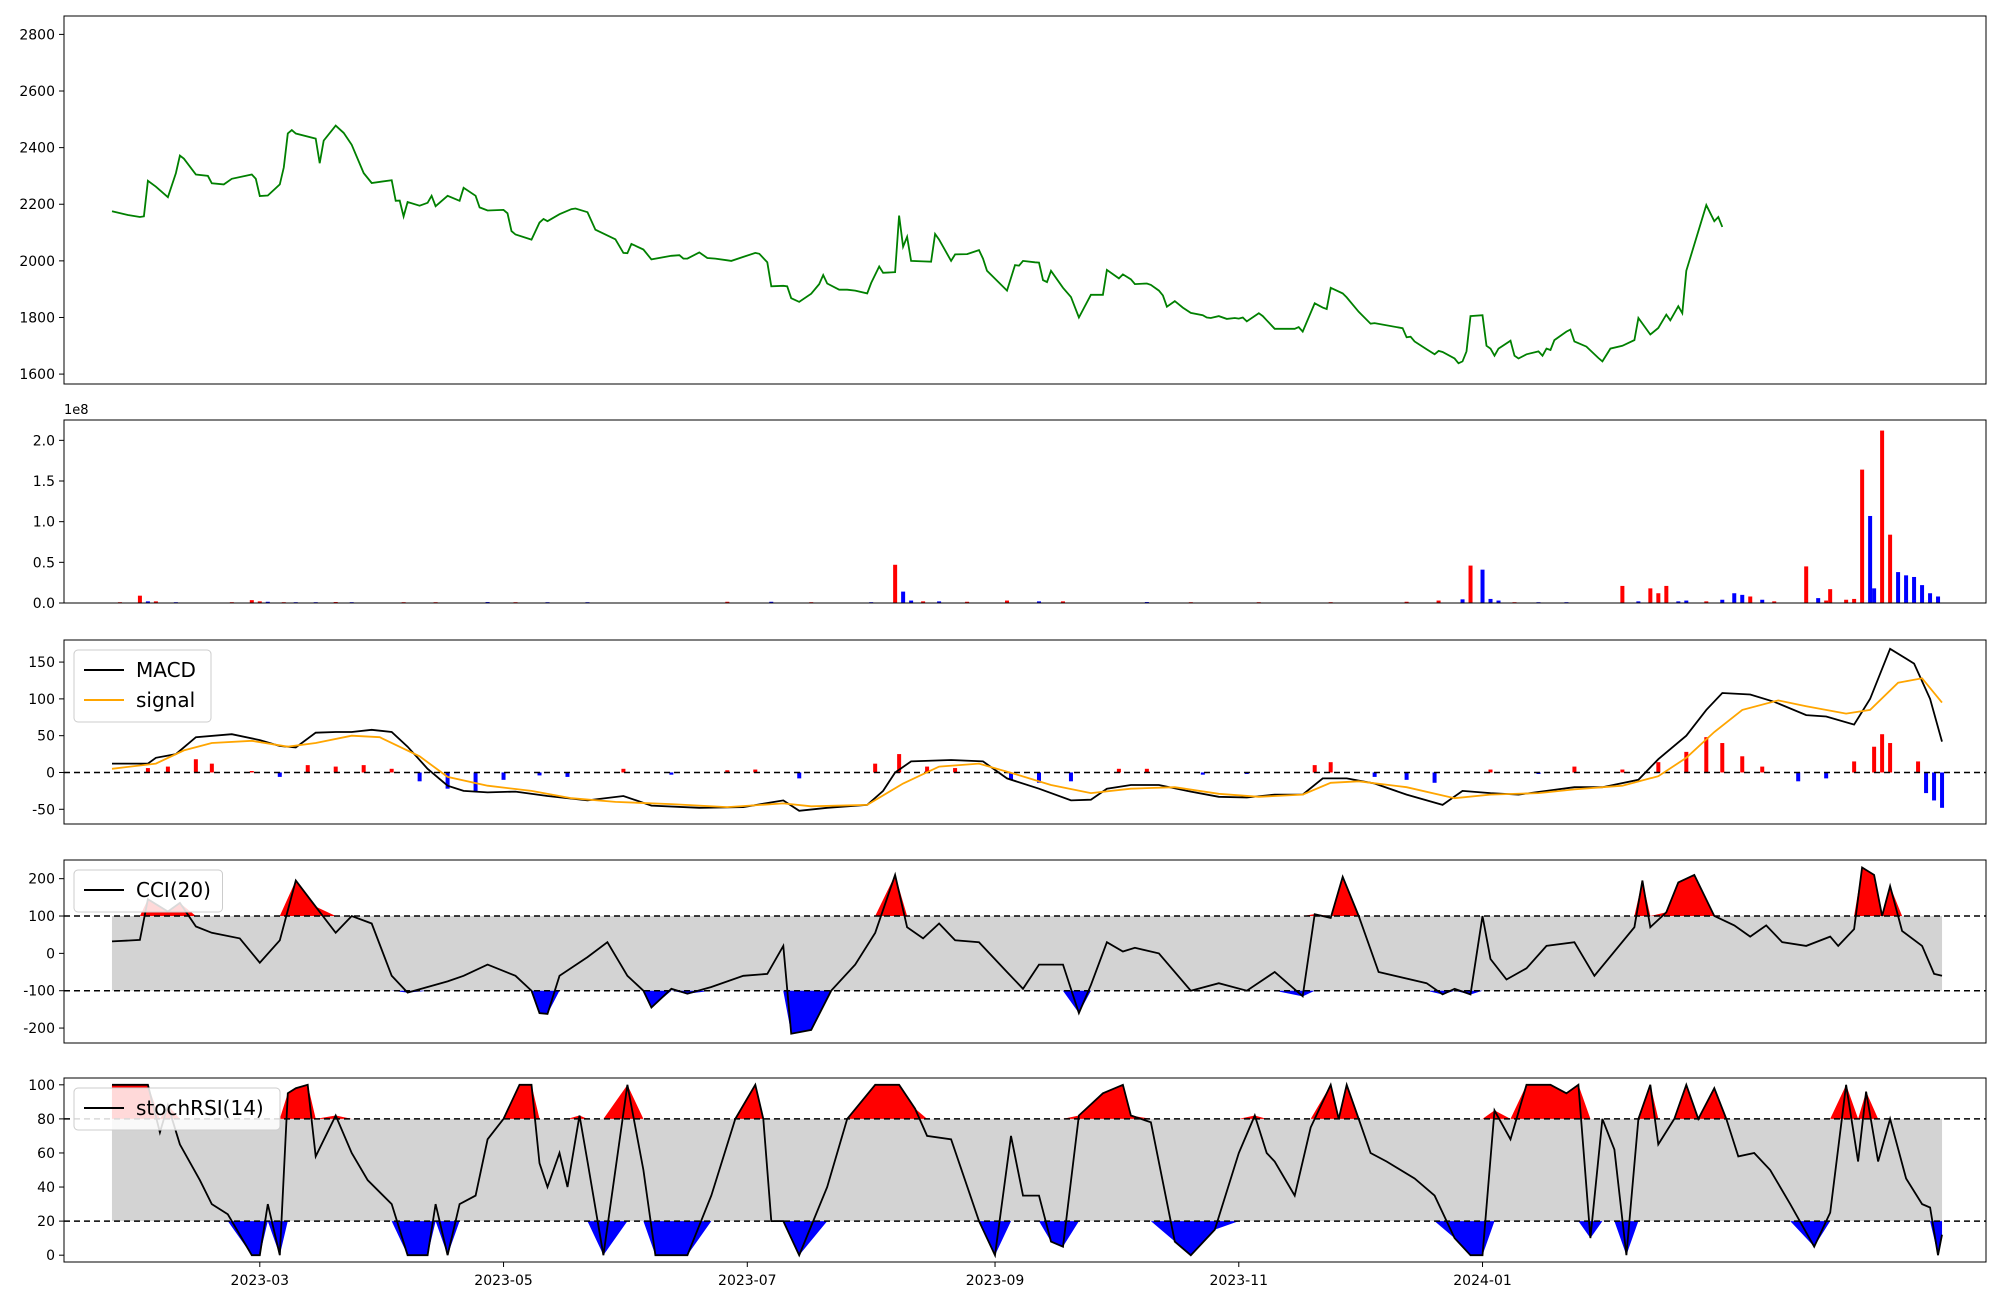  I want to click on cci-ytick-label: 200, so click(41, 880).